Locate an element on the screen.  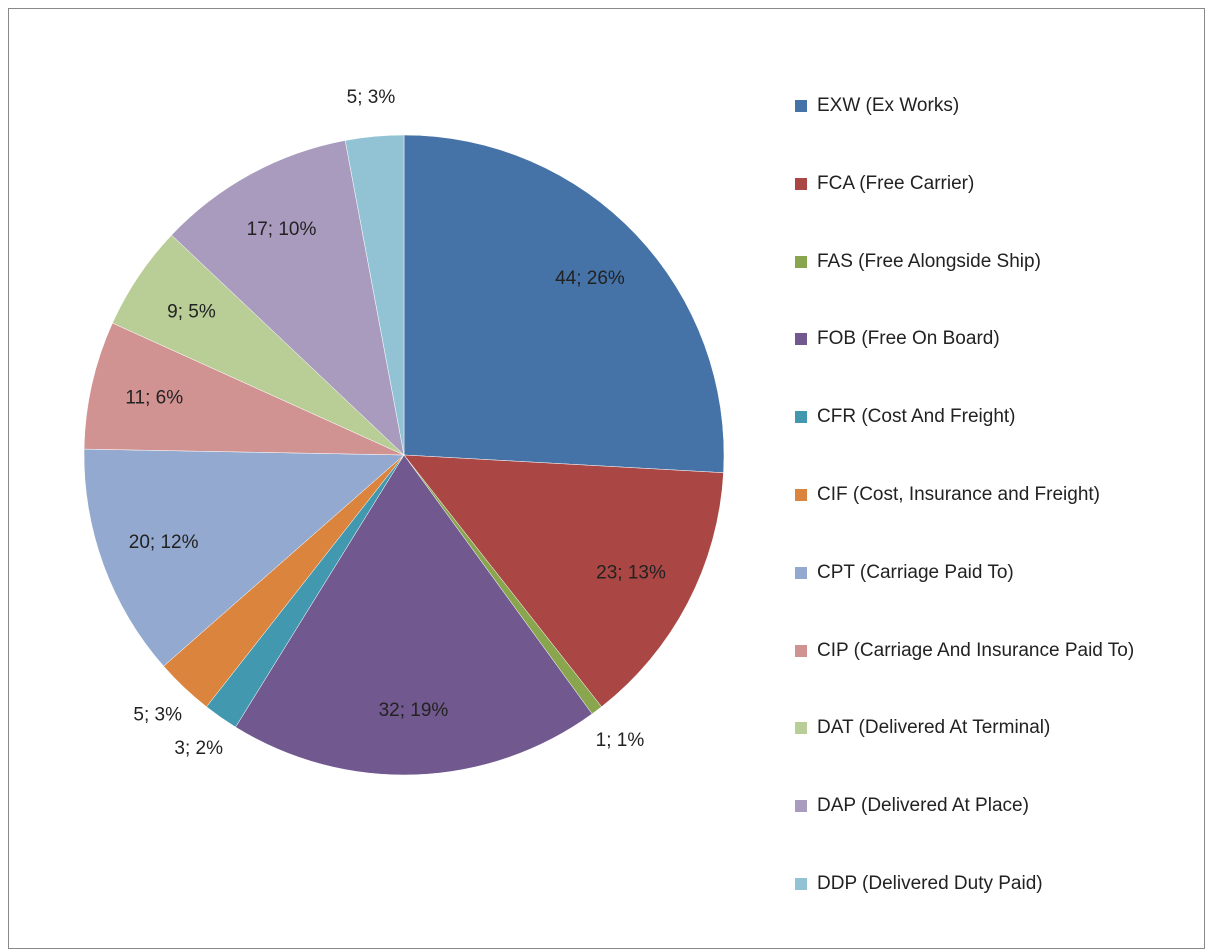
legend-label: DAP (Delivered At Place) is located at coordinates (923, 806).